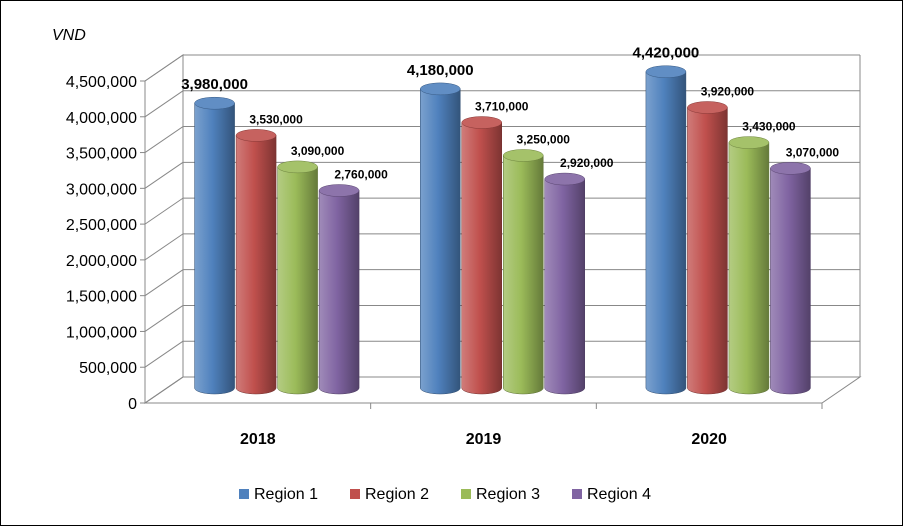 The width and height of the screenshot is (903, 526). I want to click on data-label: 3,070,000, so click(813, 152).